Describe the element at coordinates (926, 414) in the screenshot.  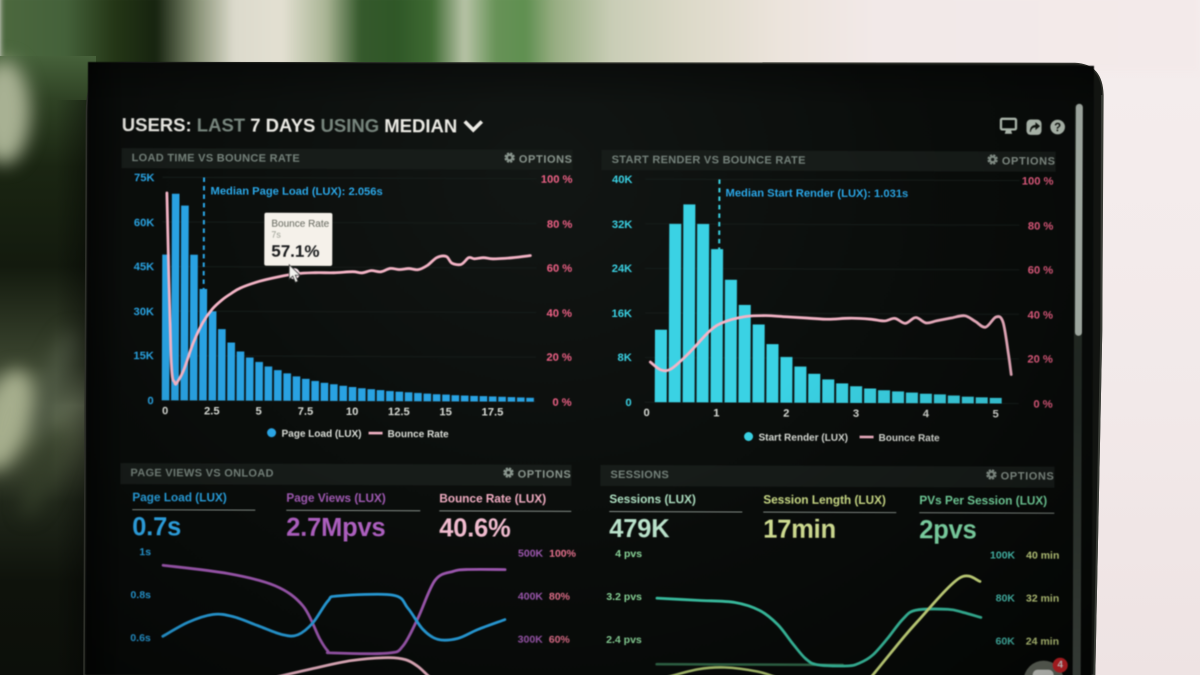
I see `svg-text: 4` at that location.